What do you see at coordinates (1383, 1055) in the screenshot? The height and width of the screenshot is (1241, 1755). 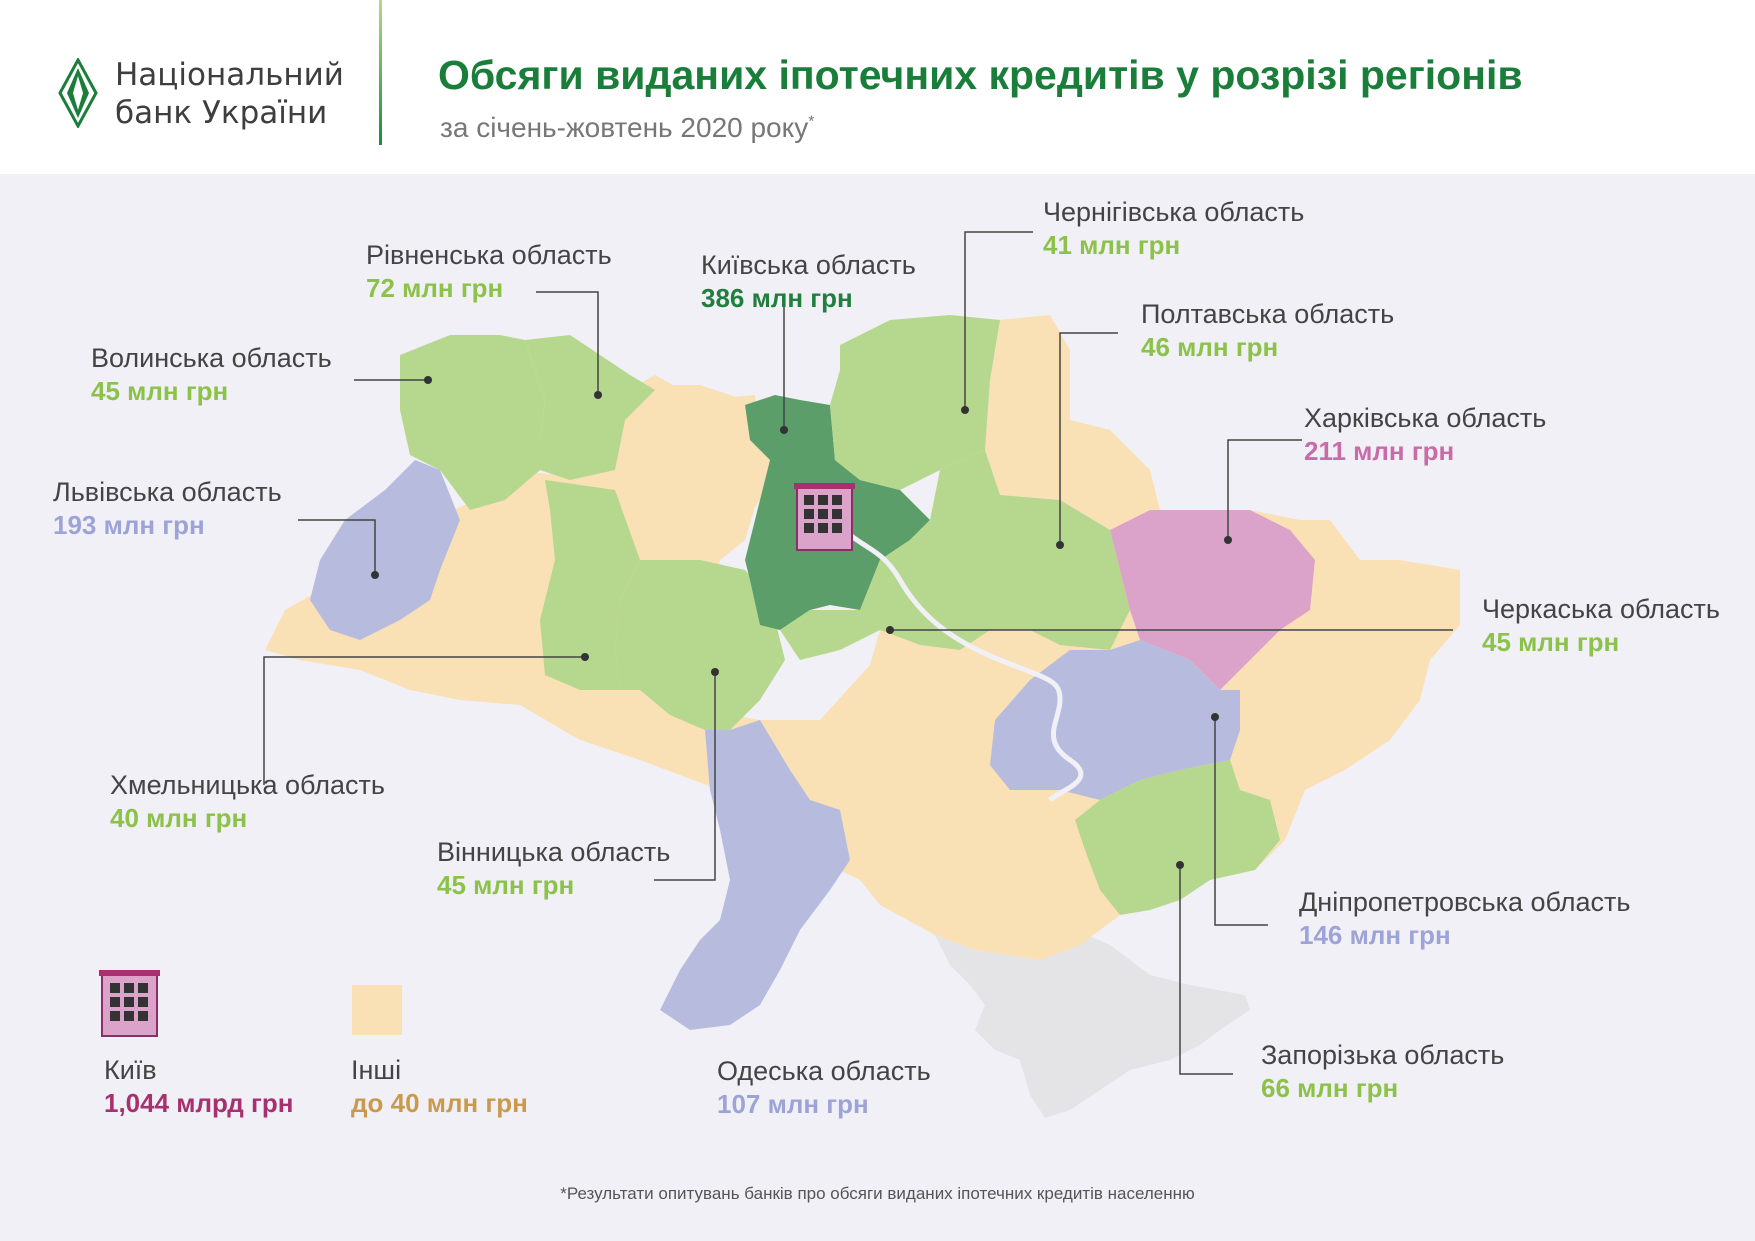 I see `region-name: Запорізька область` at bounding box center [1383, 1055].